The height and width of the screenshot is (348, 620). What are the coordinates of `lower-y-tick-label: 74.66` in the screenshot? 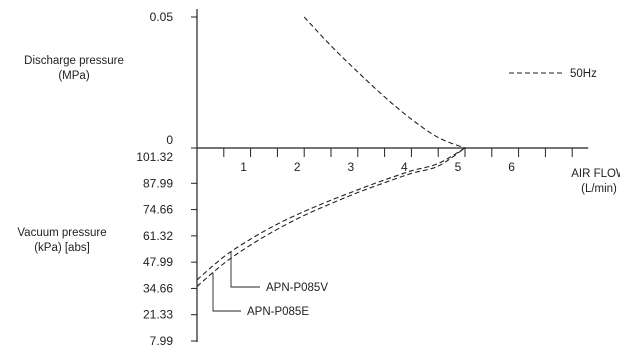 It's located at (158, 210).